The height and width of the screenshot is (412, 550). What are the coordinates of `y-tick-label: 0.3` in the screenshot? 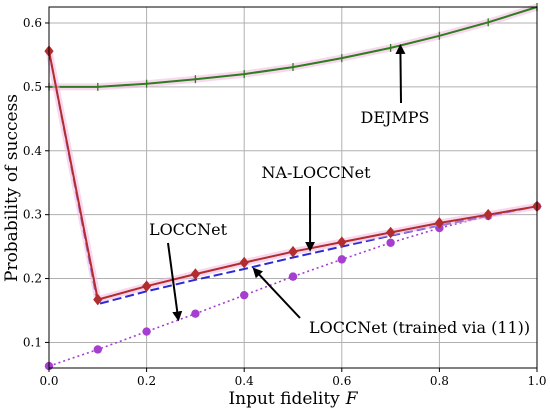 It's located at (32, 215).